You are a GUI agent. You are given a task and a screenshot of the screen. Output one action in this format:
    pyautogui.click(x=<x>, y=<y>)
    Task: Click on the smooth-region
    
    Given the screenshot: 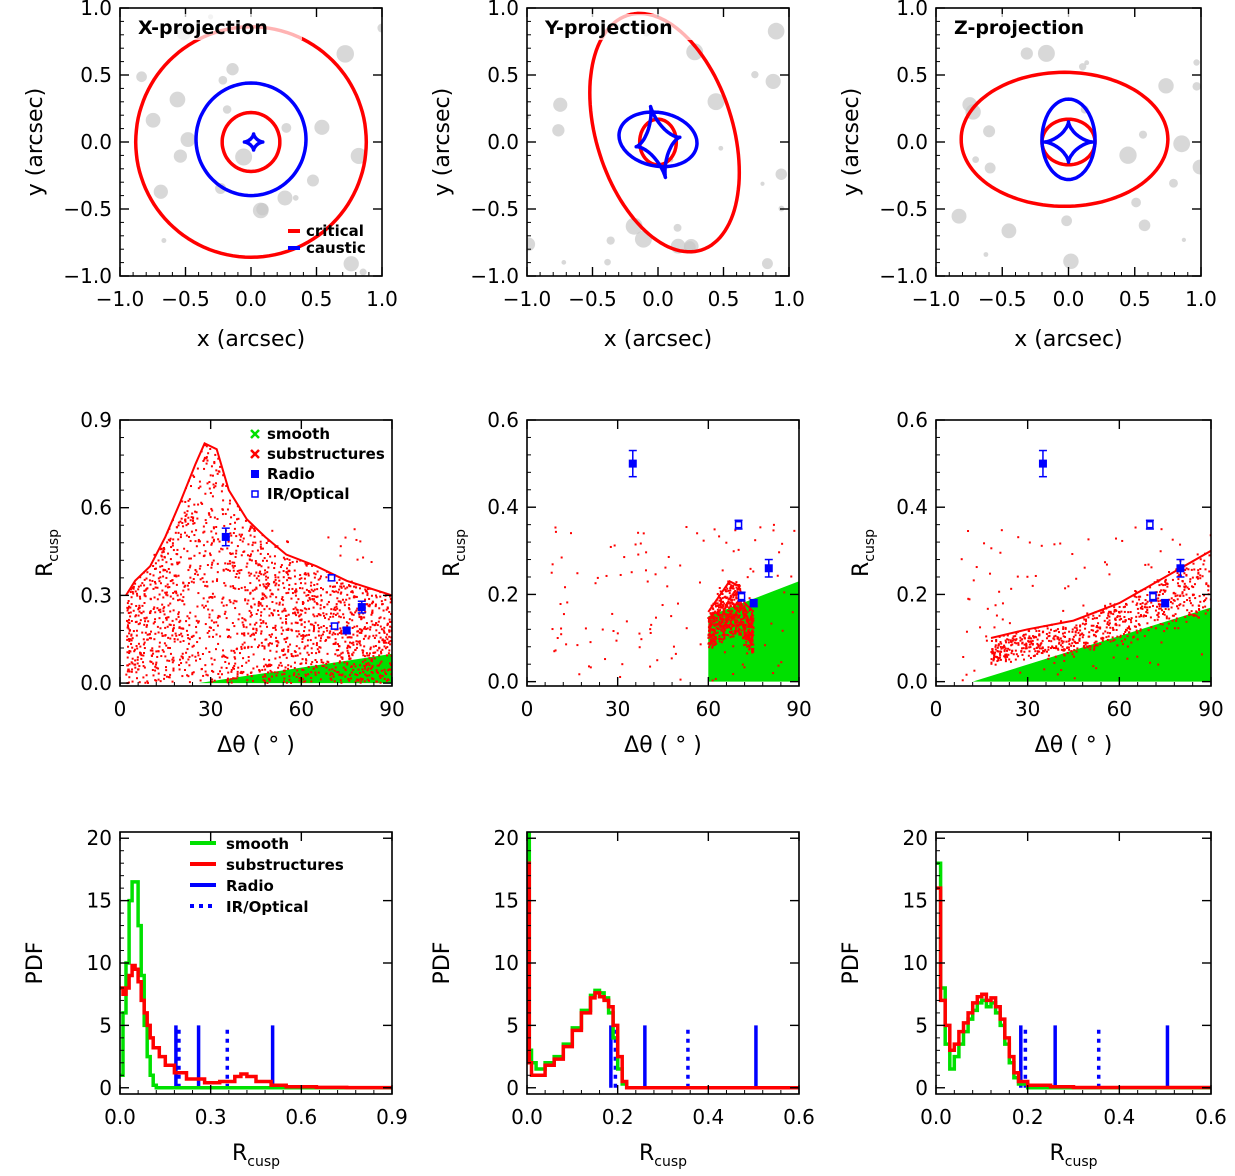 What is the action you would take?
    pyautogui.click(x=1091, y=644)
    